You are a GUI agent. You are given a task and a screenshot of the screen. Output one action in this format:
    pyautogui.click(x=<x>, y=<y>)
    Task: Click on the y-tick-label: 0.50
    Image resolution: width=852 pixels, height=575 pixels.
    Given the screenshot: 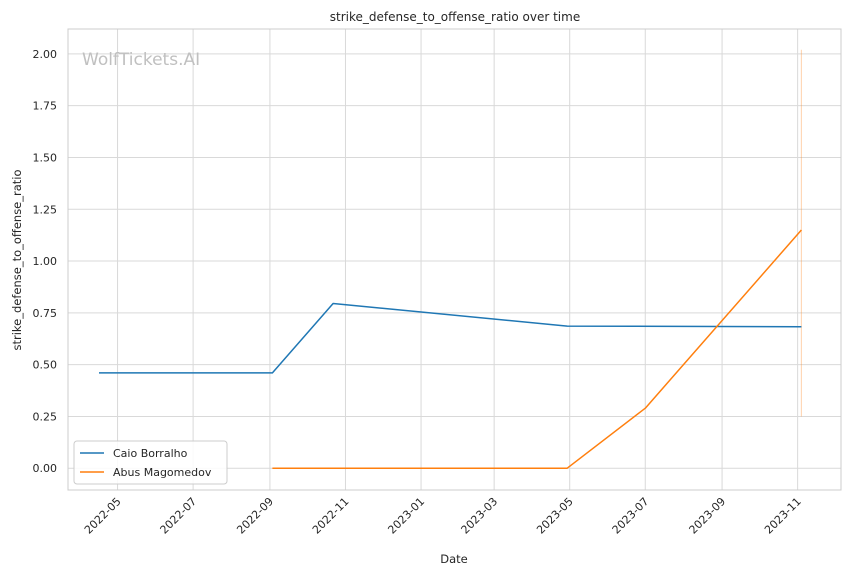 What is the action you would take?
    pyautogui.click(x=45, y=365)
    